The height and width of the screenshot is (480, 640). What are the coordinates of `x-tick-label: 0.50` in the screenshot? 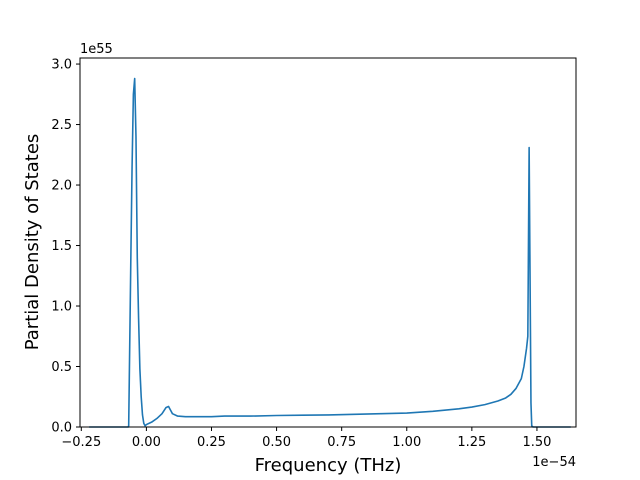 It's located at (276, 442).